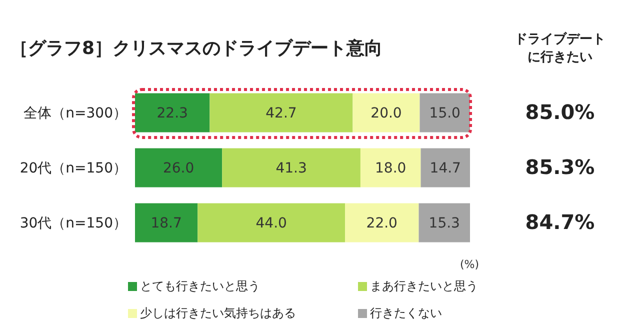 This screenshot has height=331, width=640. Describe the element at coordinates (560, 112) in the screenshot. I see `text: 85.0%` at that location.